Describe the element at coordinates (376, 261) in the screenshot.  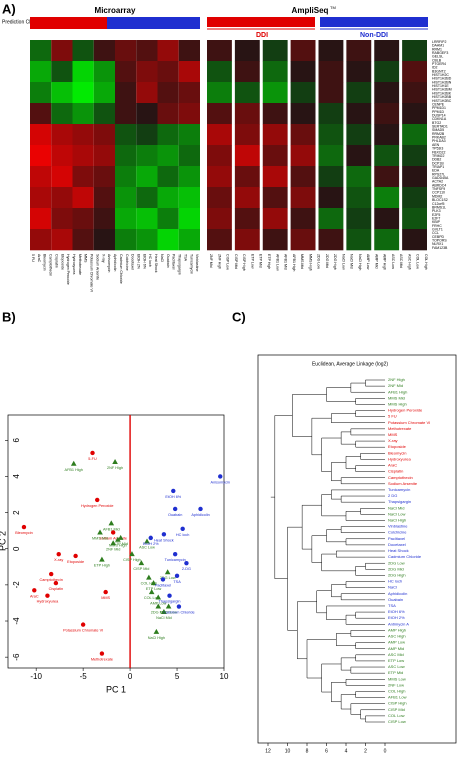
I see `sample-label: AMP Mid` at that location.